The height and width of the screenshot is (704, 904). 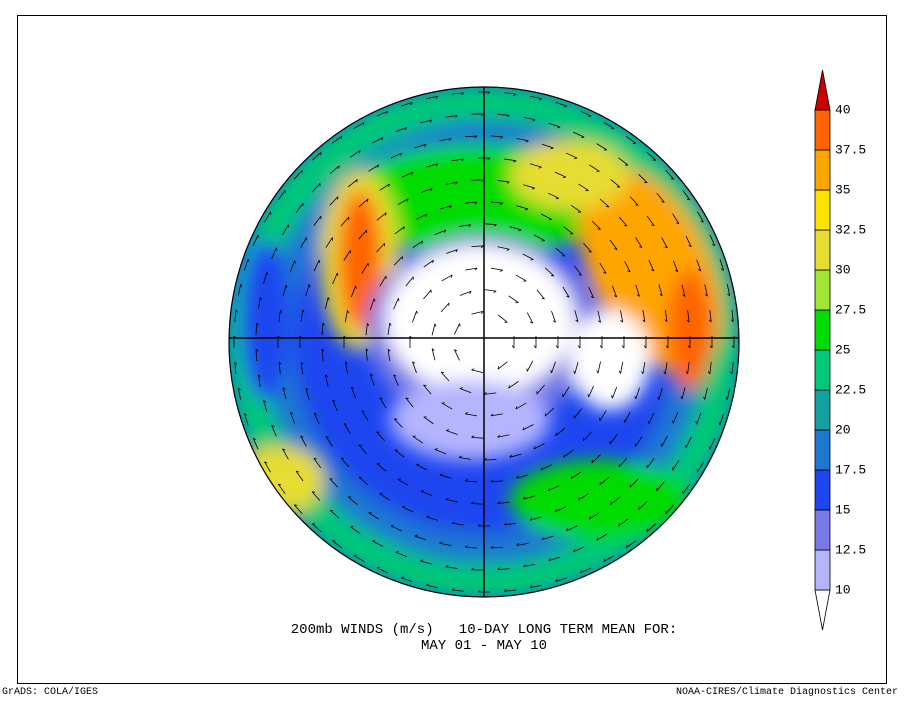 I want to click on colorbar-label: 22.5, so click(x=850, y=389).